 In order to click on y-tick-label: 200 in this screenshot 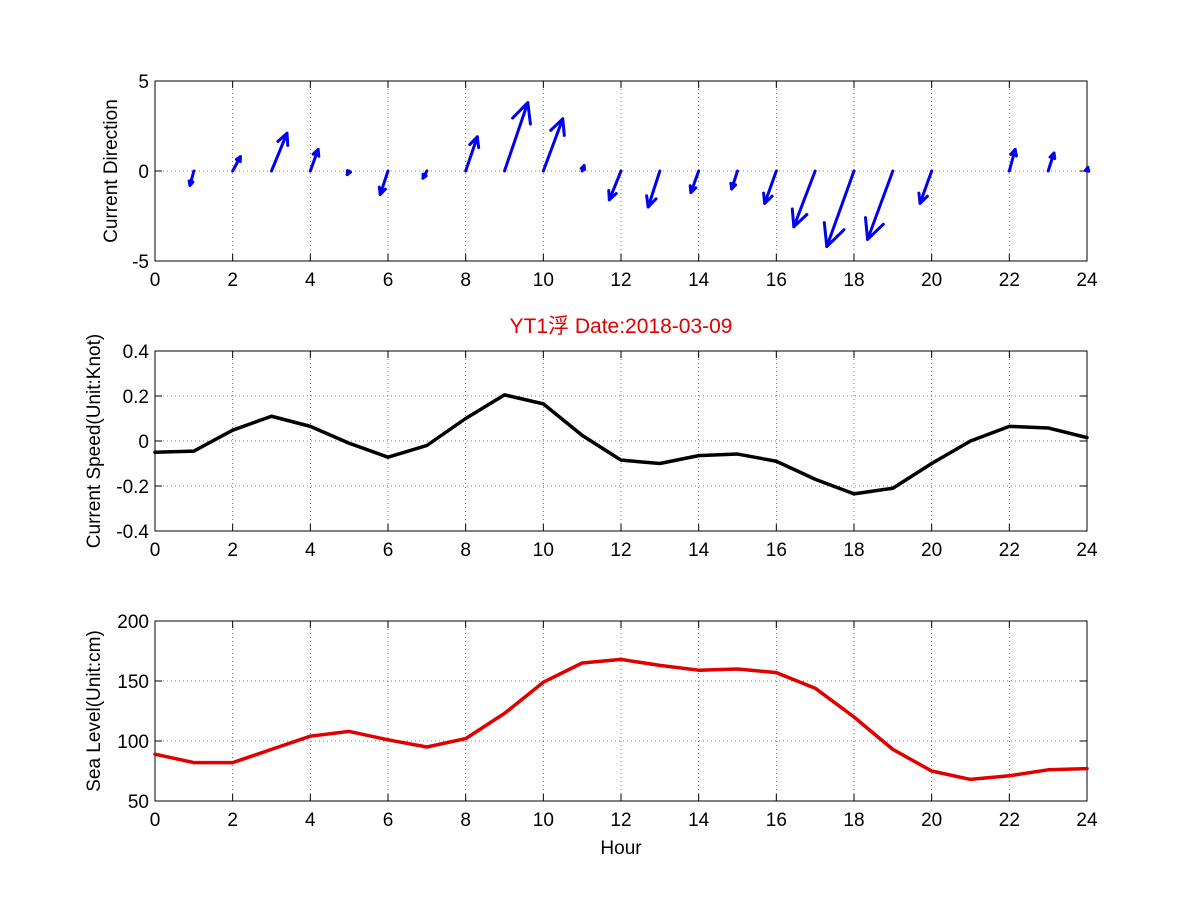, I will do `click(133, 622)`.